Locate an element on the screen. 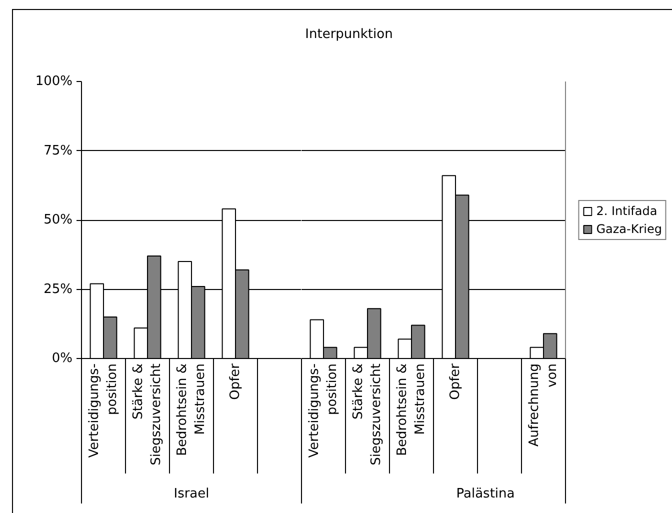 This screenshot has height=513, width=672. x-axis-title: Israel is located at coordinates (192, 494).